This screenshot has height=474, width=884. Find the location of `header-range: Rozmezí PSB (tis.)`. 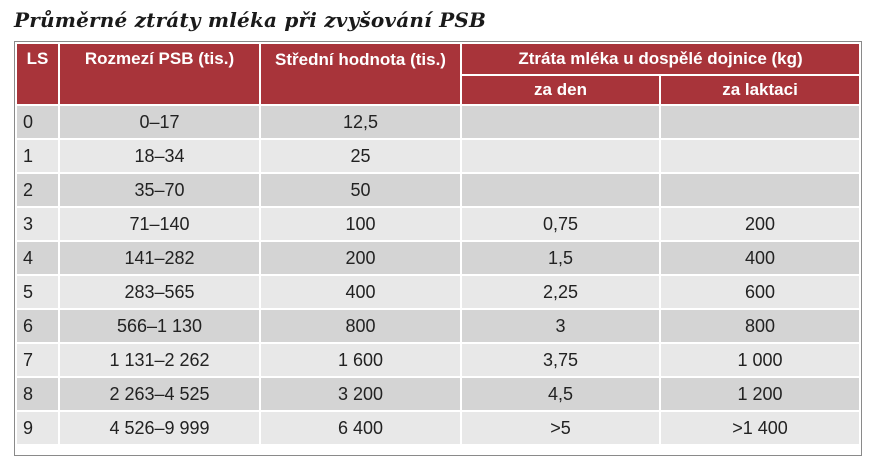

header-range: Rozmezí PSB (tis.) is located at coordinates (159, 74).